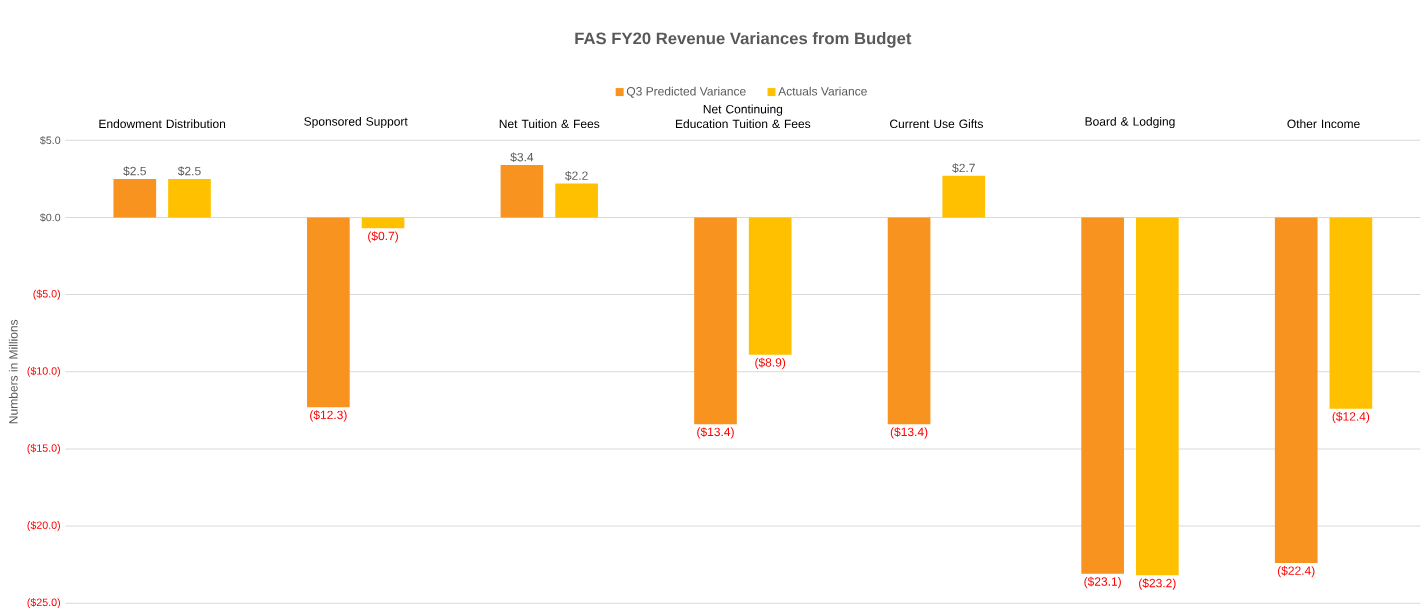 The height and width of the screenshot is (608, 1423). I want to click on data-label: ($23.1), so click(1102, 582).